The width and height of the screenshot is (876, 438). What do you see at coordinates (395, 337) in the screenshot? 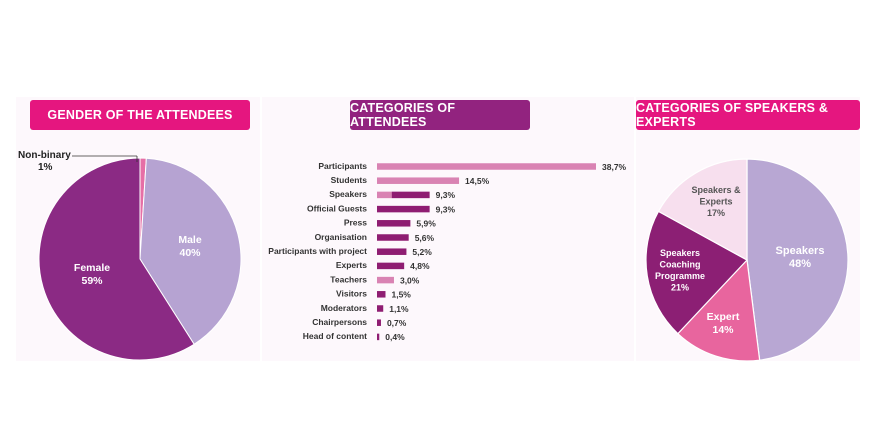
I see `category-value: 0,4%` at bounding box center [395, 337].